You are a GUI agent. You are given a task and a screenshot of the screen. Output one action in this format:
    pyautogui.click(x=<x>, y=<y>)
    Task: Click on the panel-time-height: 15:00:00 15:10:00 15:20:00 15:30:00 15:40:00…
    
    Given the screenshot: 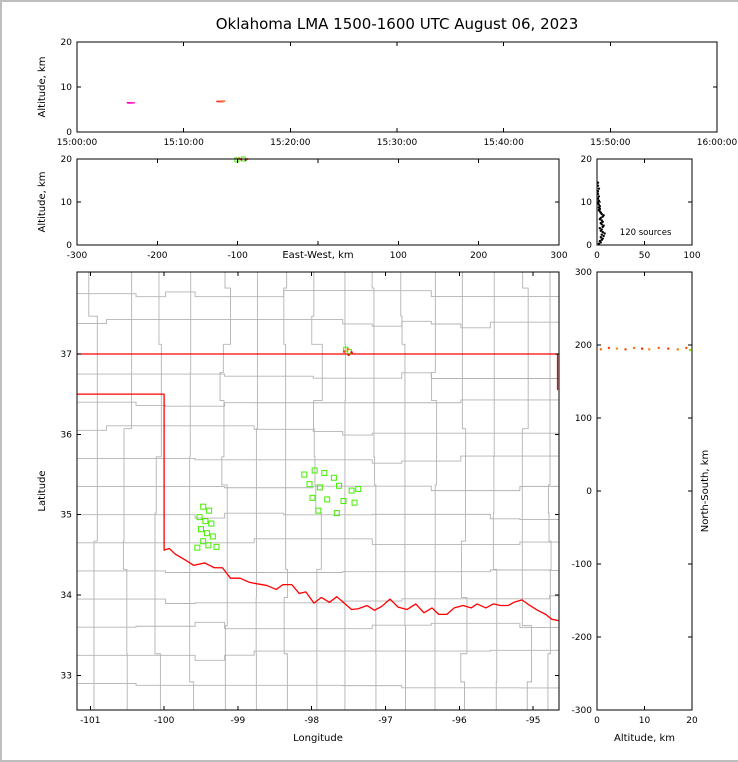 What is the action you would take?
    pyautogui.click(x=387, y=93)
    